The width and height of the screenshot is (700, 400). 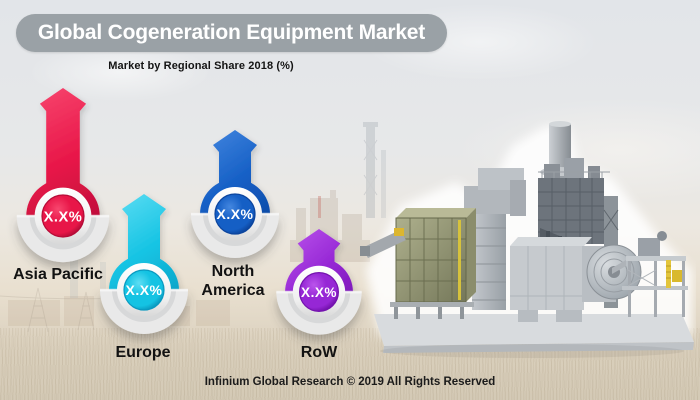 What do you see at coordinates (433, 263) in the screenshot?
I see `hrsg-filter-unit` at bounding box center [433, 263].